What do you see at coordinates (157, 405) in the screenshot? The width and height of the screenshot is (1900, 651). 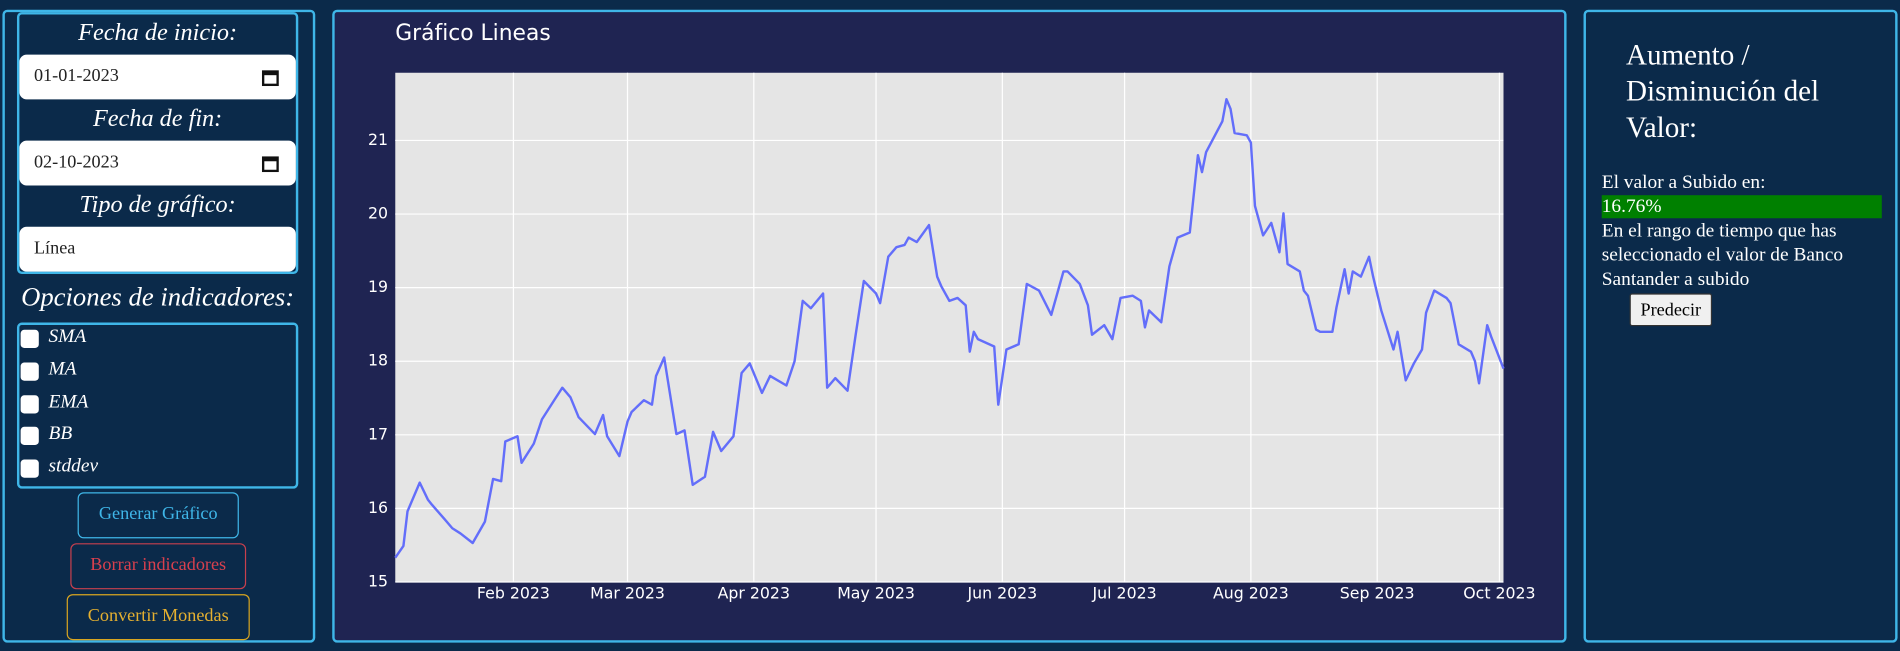 I see `indicator-box` at bounding box center [157, 405].